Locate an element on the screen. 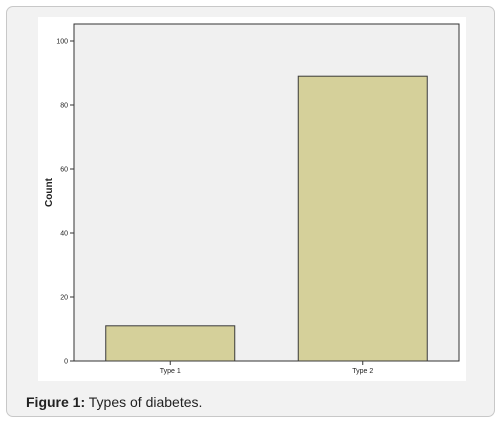  caption-text: Types of diabetes. is located at coordinates (144, 402).